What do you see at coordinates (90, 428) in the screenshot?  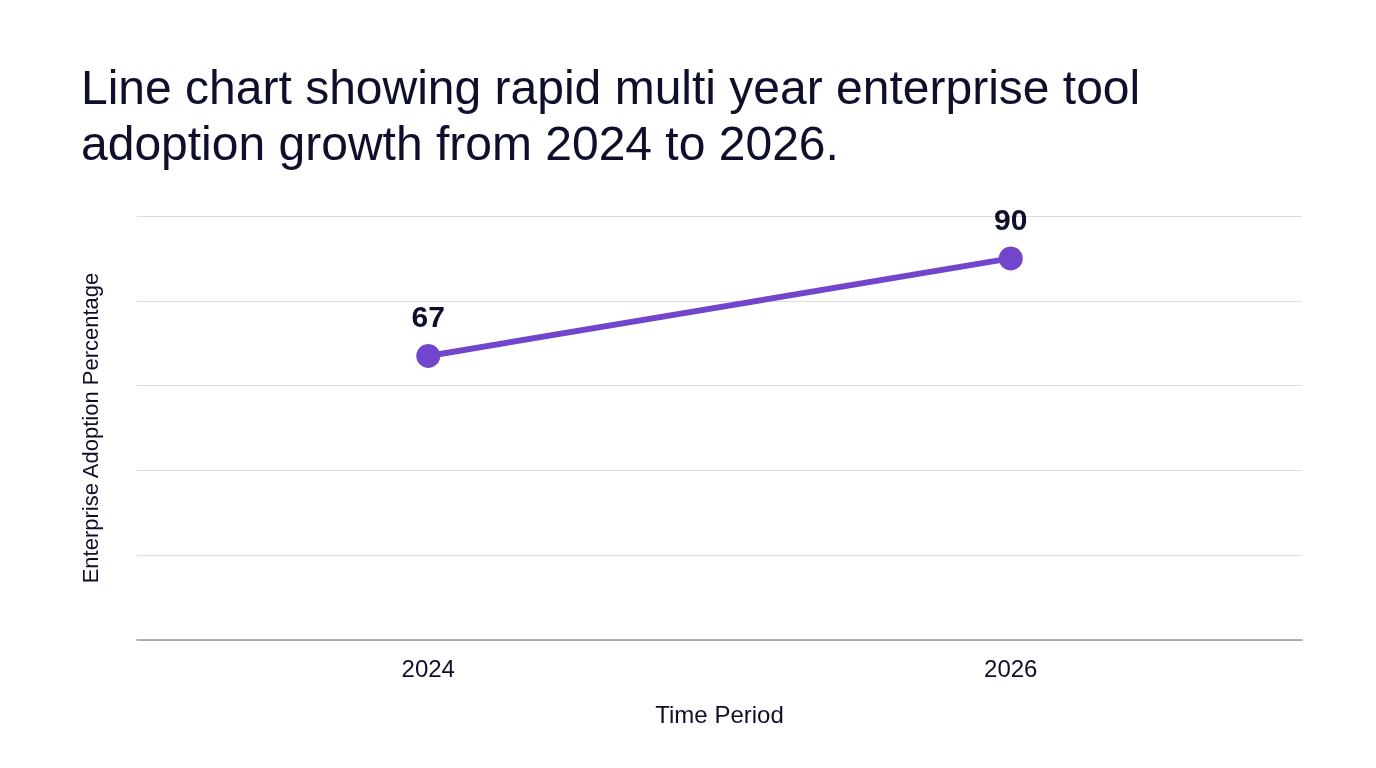 I see `y-axis-title: Enterprise Adoption Percentage` at bounding box center [90, 428].